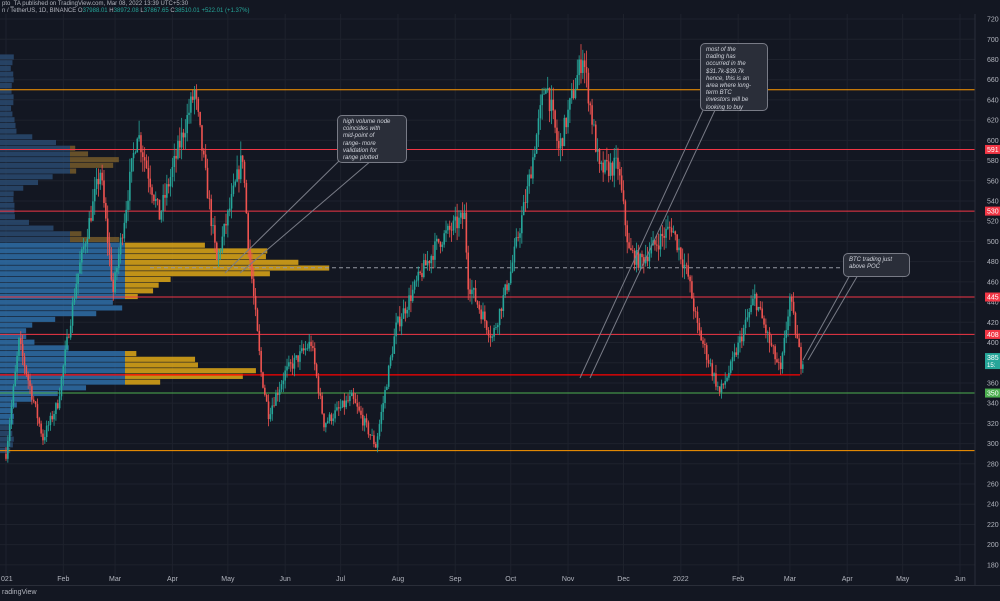 Image resolution: width=1000 pixels, height=601 pixels. I want to click on close-label: C, so click(172, 11).